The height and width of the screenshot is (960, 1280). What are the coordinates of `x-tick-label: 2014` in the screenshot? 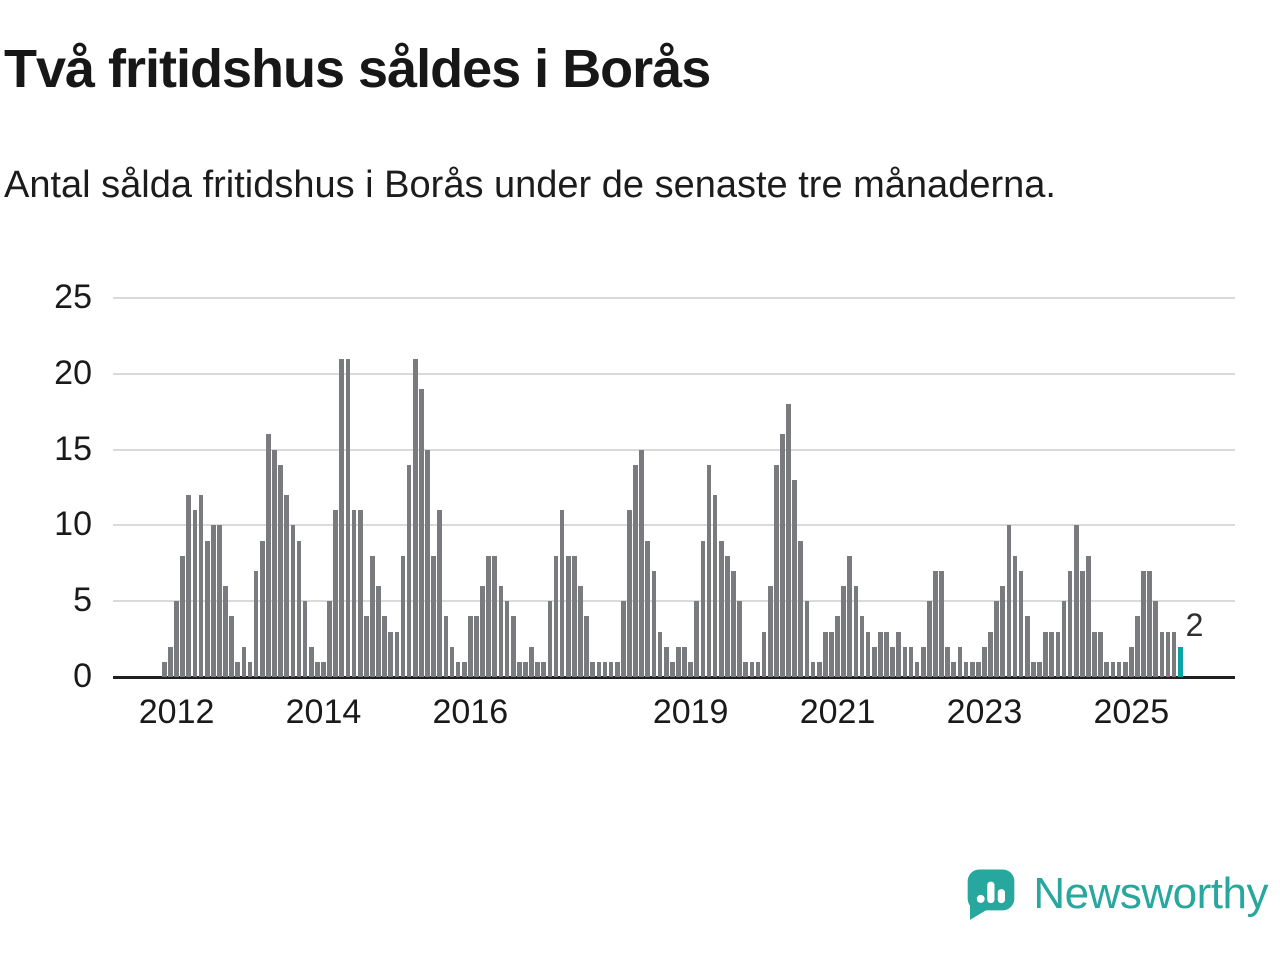 It's located at (323, 712).